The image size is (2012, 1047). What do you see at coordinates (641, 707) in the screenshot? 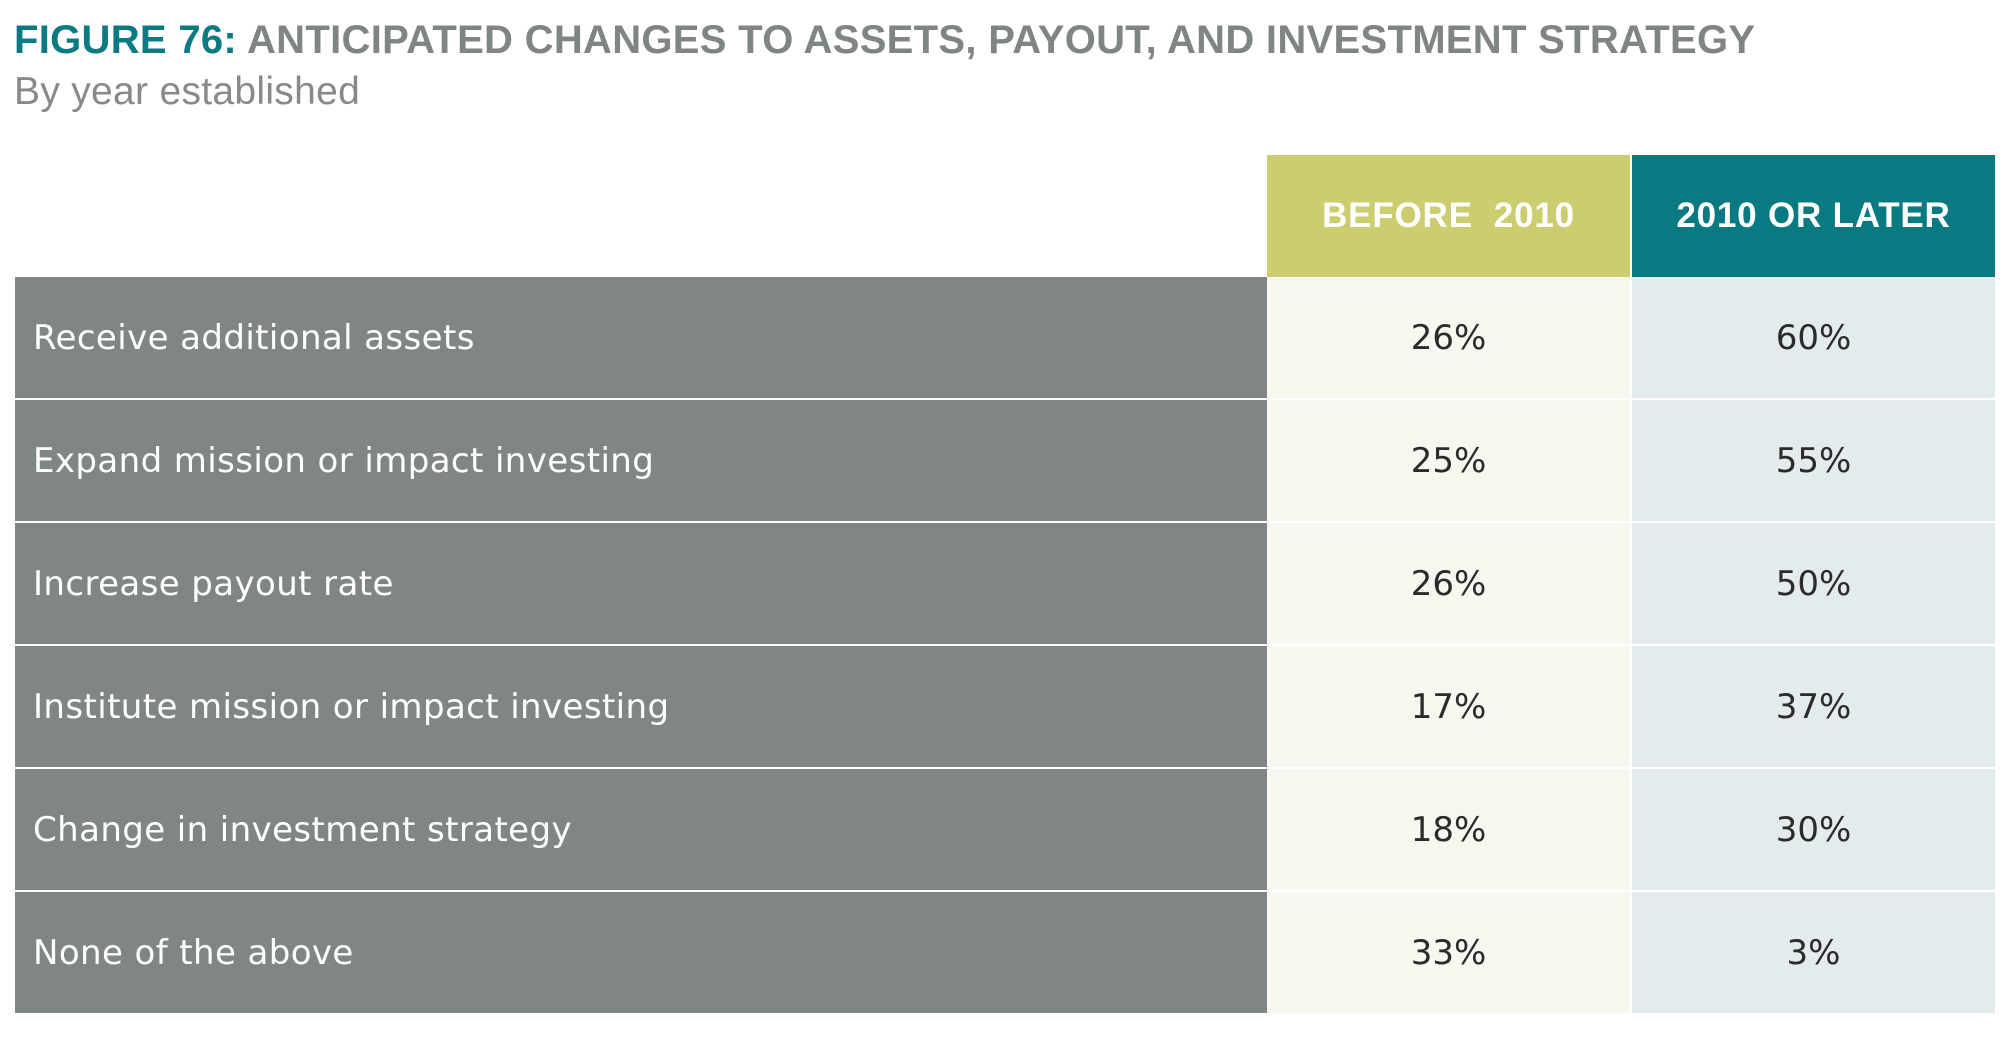
I see `row-label: Institute mission or impact investing` at bounding box center [641, 707].